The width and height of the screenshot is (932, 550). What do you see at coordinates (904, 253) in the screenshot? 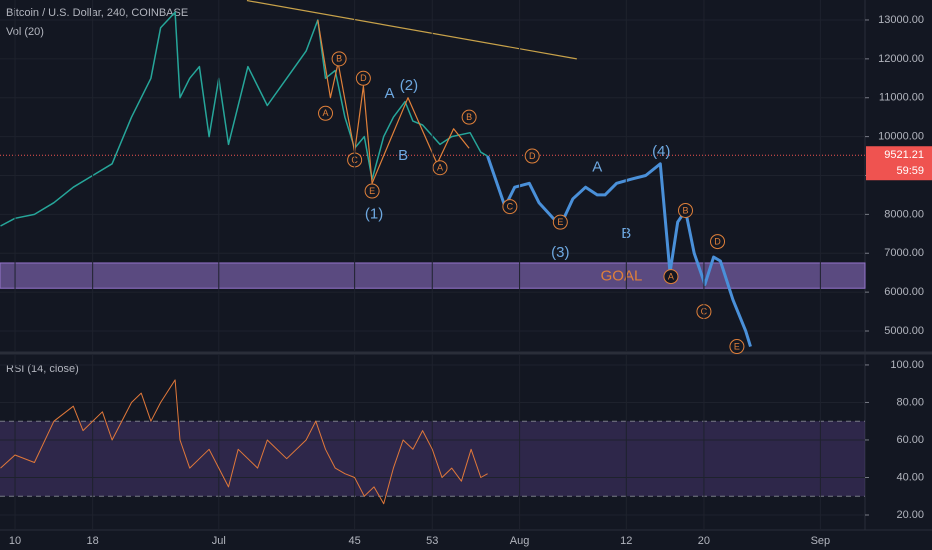
I see `y-tick-label: 7000.00` at bounding box center [904, 253].